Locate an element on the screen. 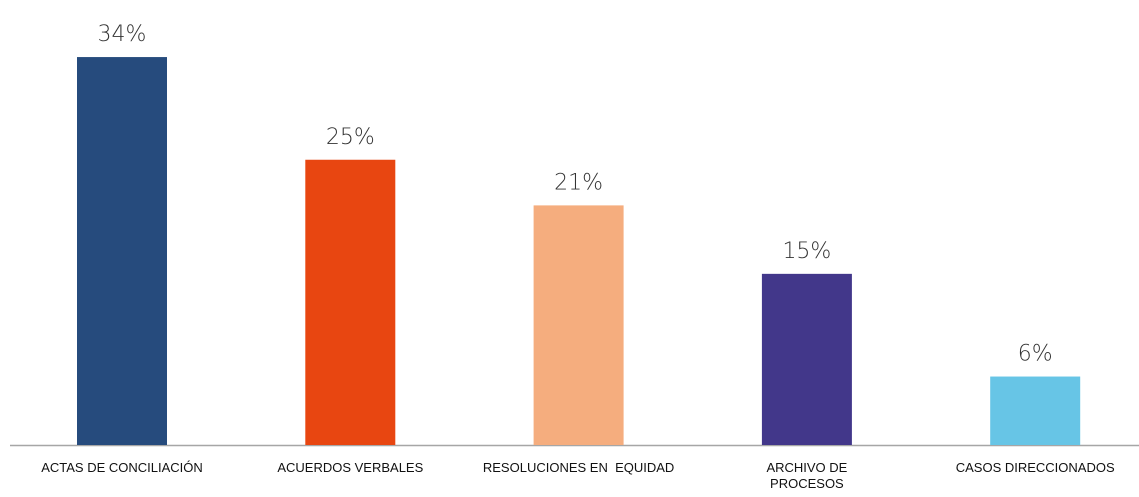 This screenshot has height=497, width=1139. value-label: 6% is located at coordinates (1035, 354).